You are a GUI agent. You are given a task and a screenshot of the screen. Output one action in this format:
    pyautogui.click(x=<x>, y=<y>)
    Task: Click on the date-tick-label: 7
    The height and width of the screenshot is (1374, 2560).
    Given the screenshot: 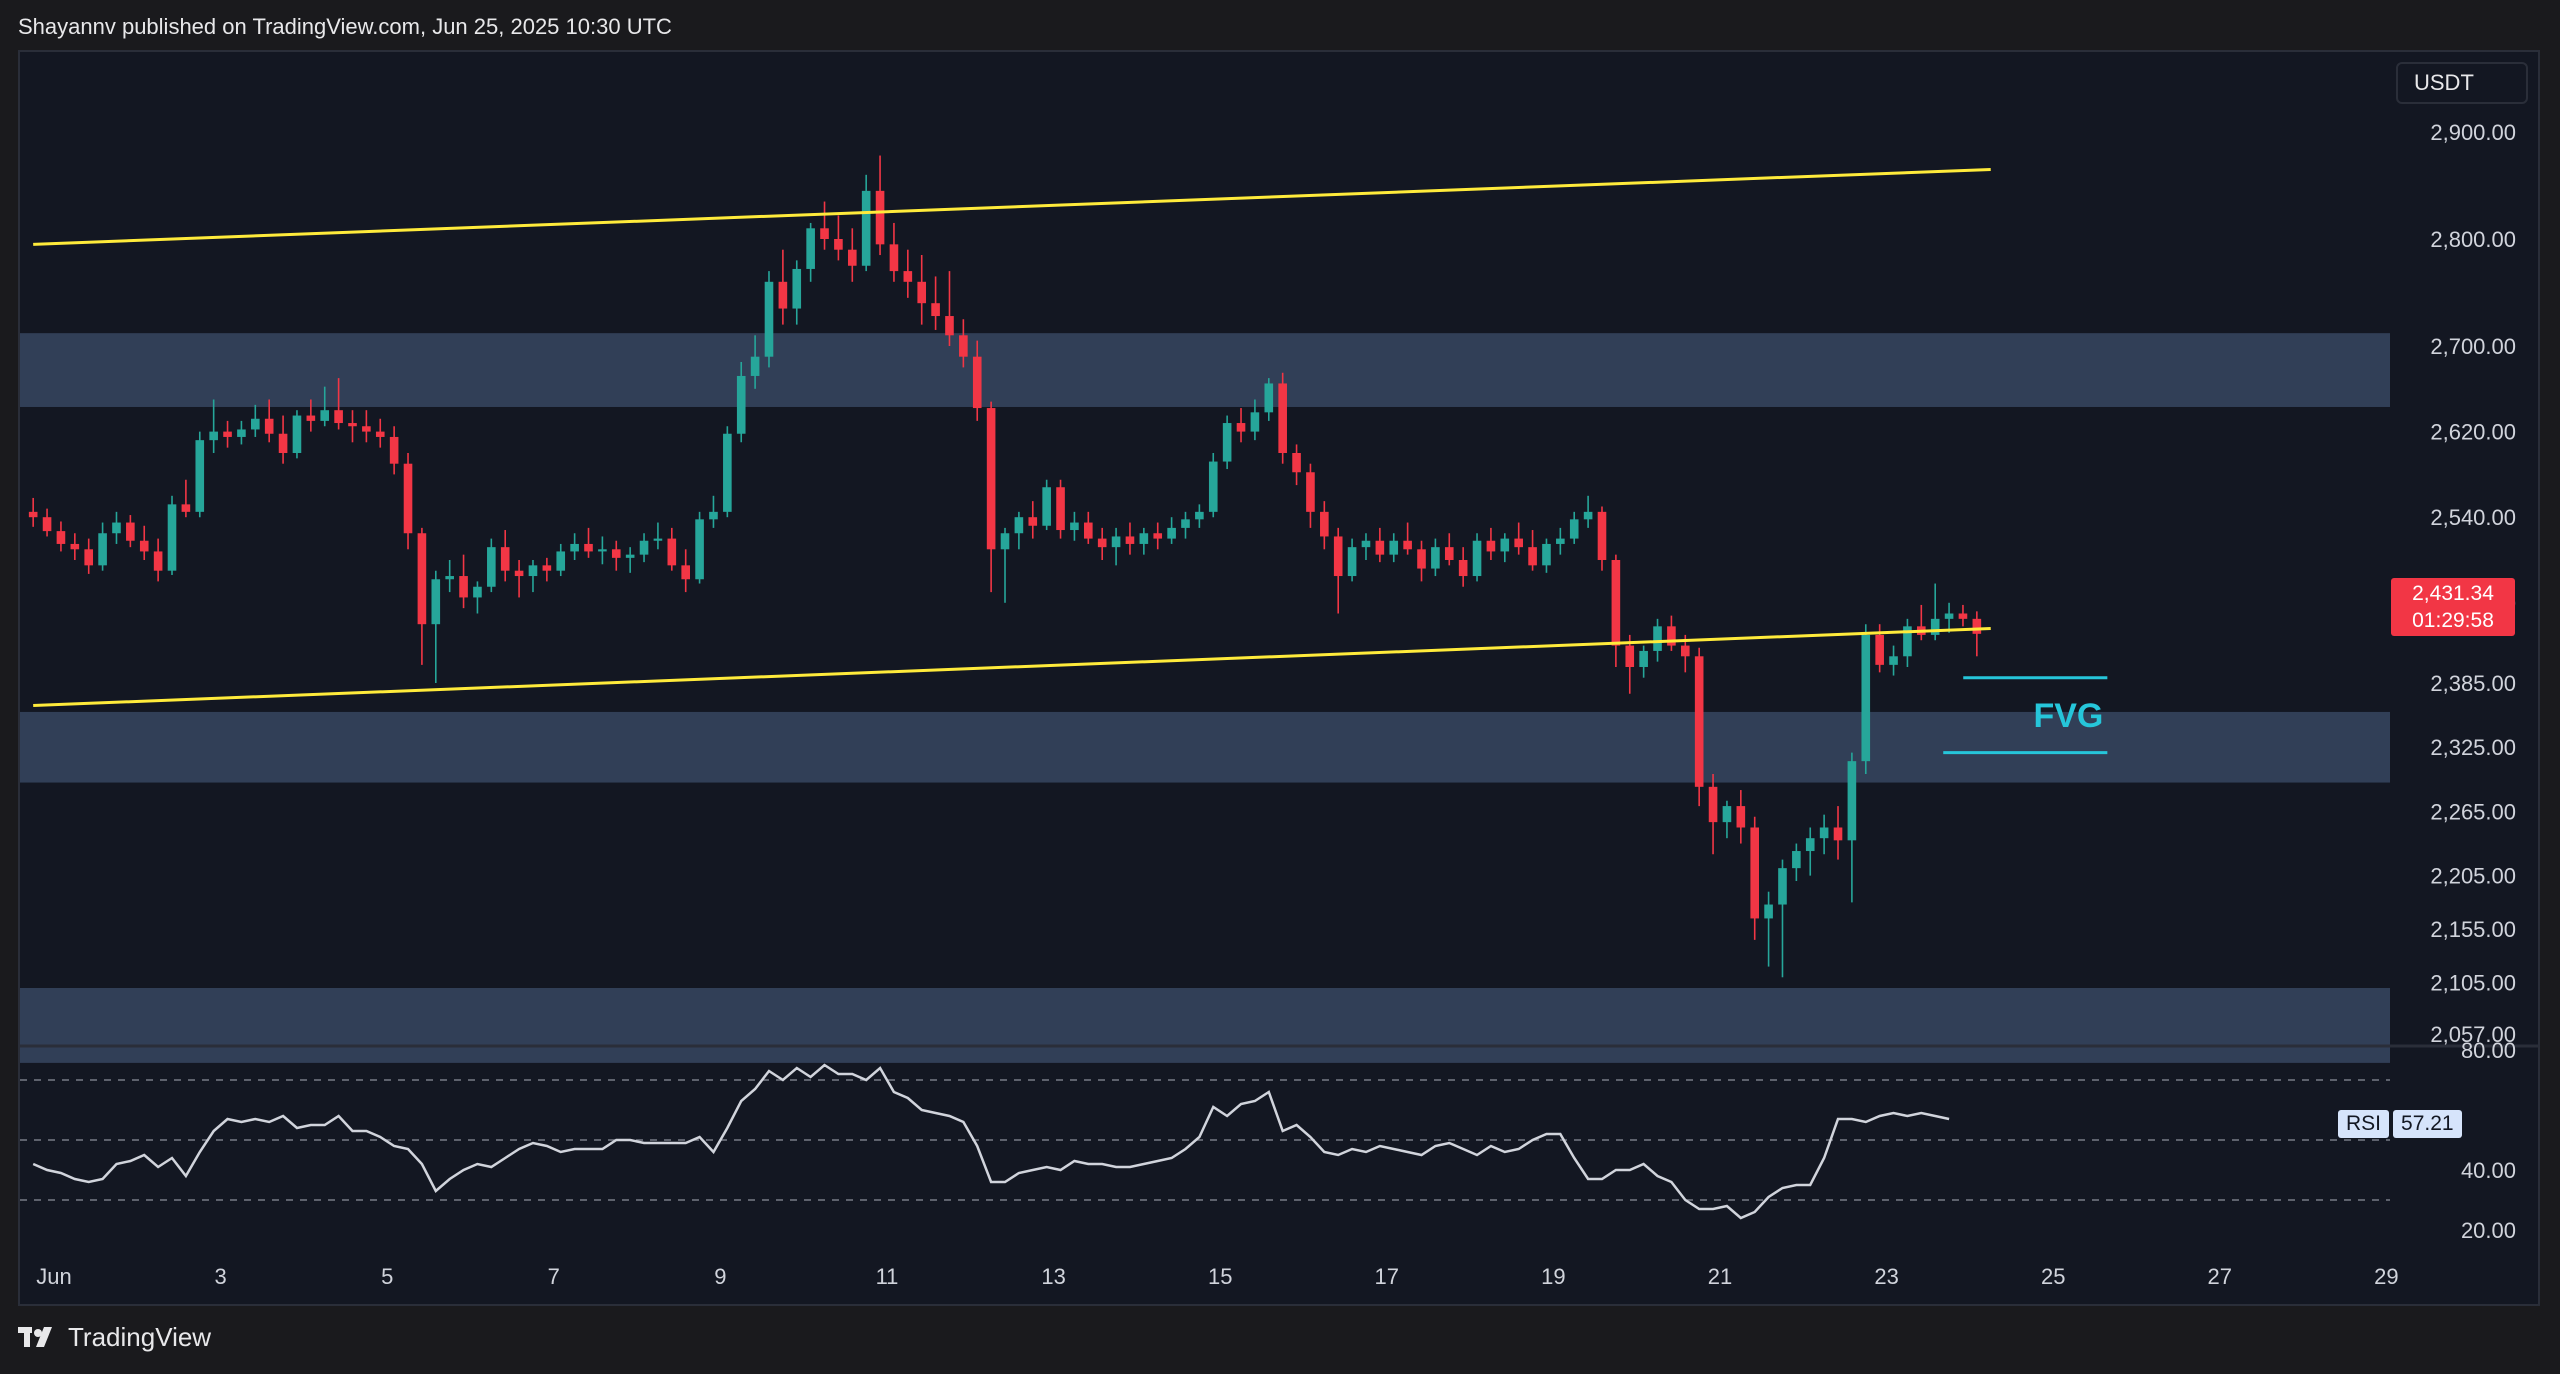 What is the action you would take?
    pyautogui.click(x=554, y=1276)
    